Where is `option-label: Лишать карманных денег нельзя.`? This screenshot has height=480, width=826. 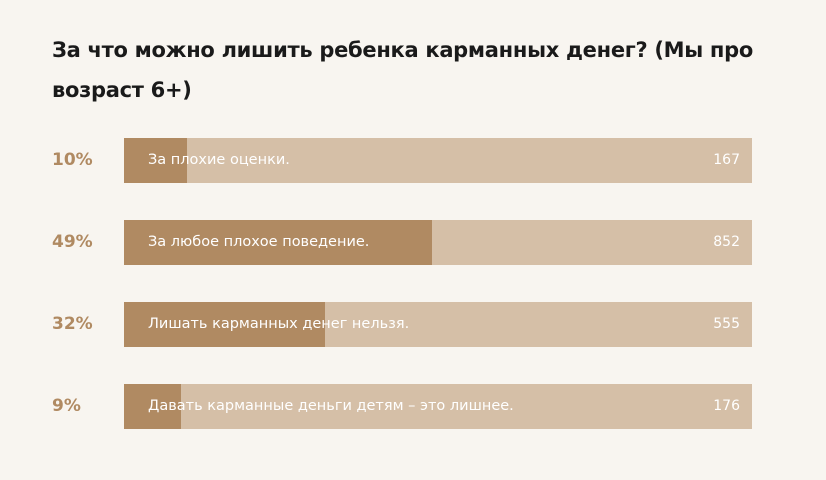 option-label: Лишать карманных денег нельзя. is located at coordinates (279, 324).